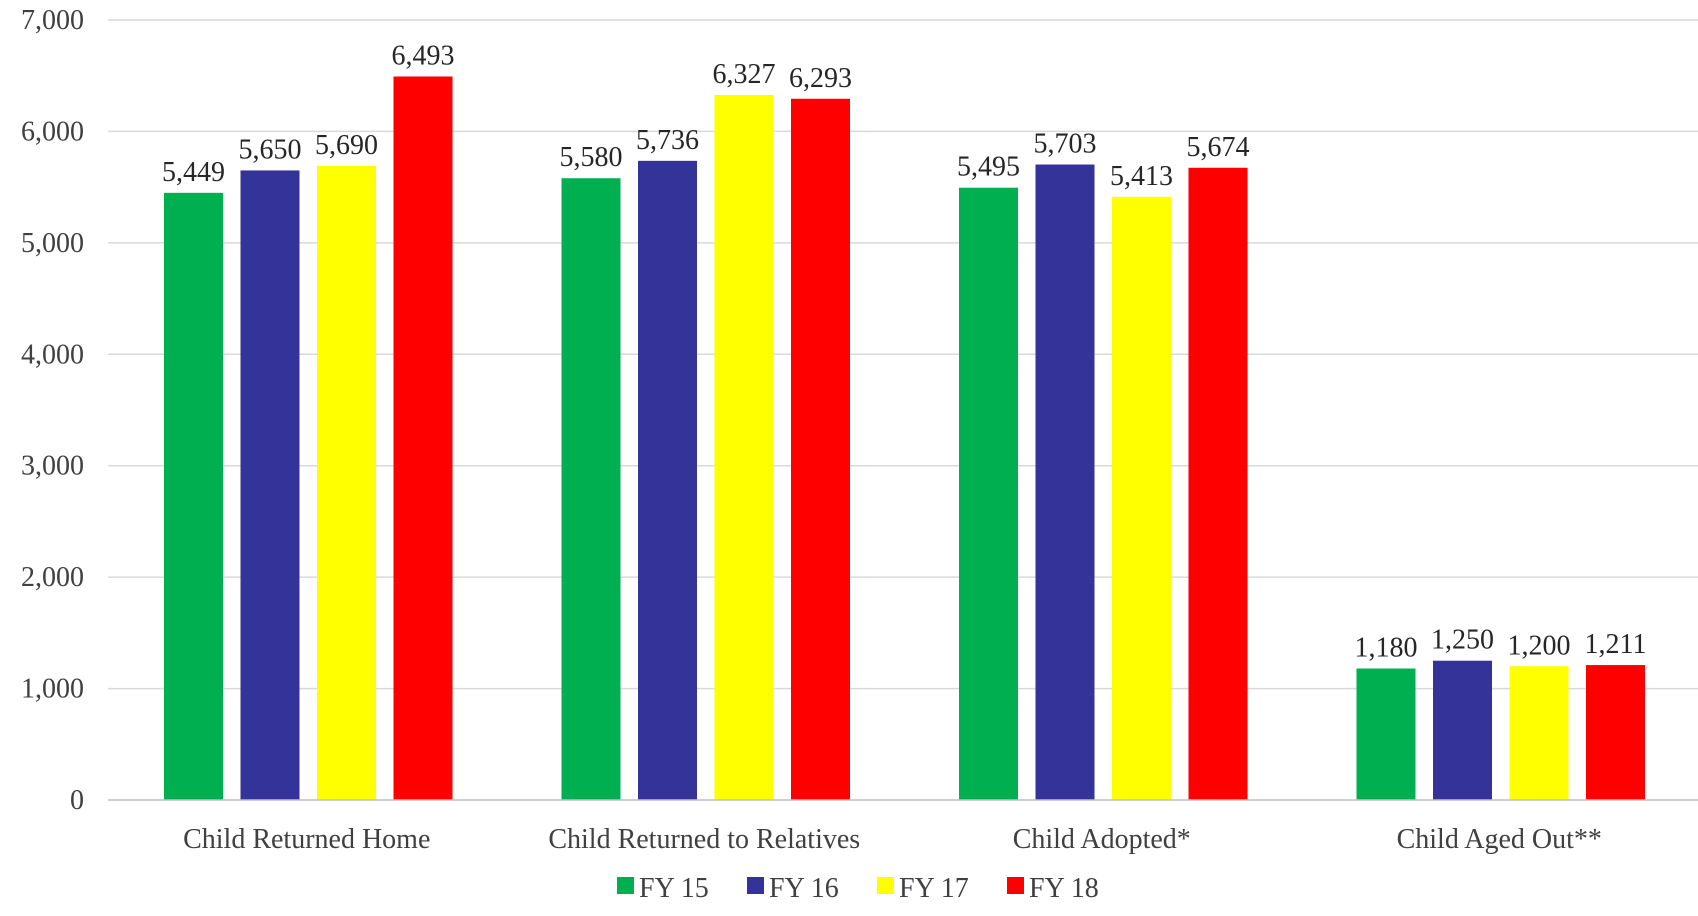  Describe the element at coordinates (193, 172) in the screenshot. I see `data-label: 5,449` at that location.